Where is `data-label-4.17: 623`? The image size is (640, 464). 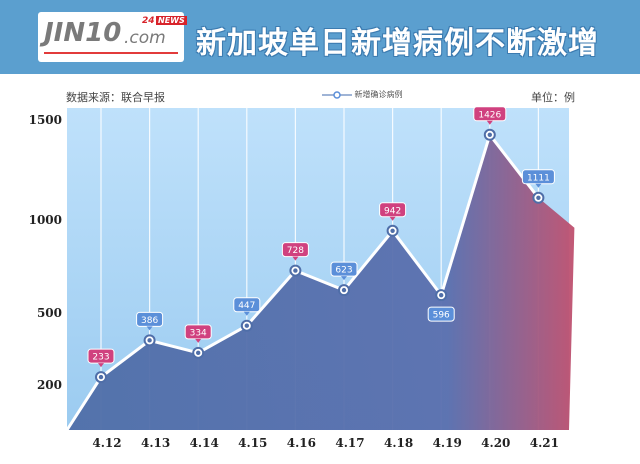 data-label-4.17: 623 is located at coordinates (344, 271).